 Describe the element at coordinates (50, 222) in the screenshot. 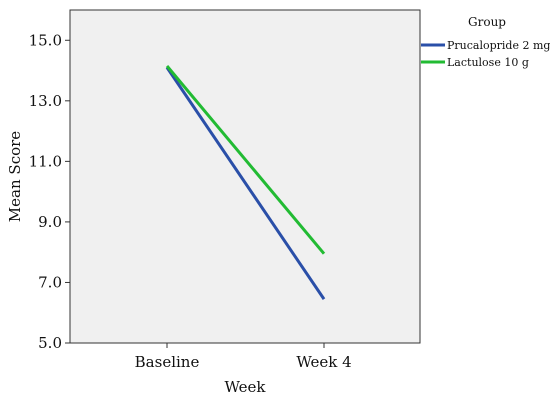

I see `y-tick-label: 9.0` at that location.